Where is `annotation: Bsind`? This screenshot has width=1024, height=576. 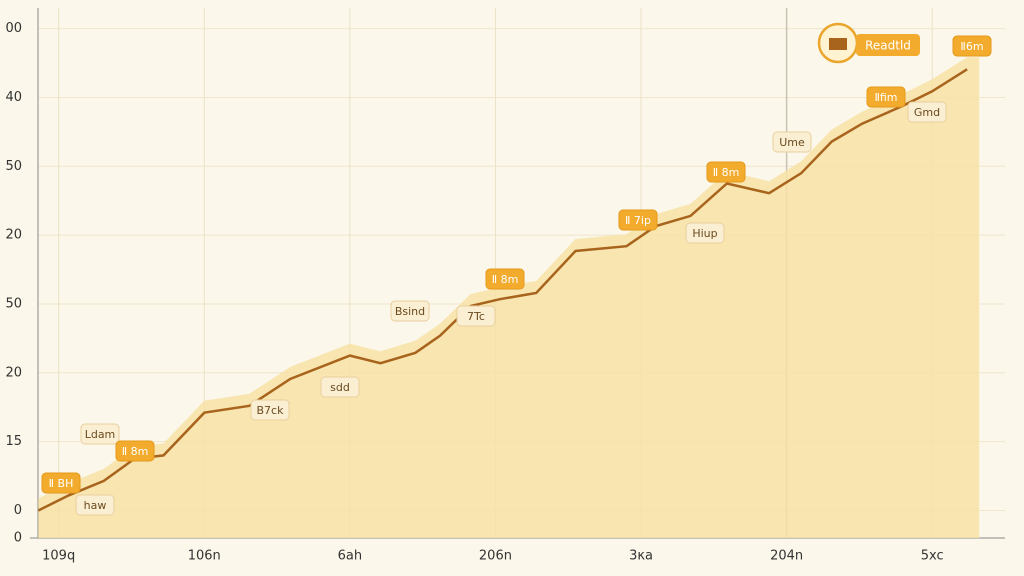 annotation: Bsind is located at coordinates (410, 311).